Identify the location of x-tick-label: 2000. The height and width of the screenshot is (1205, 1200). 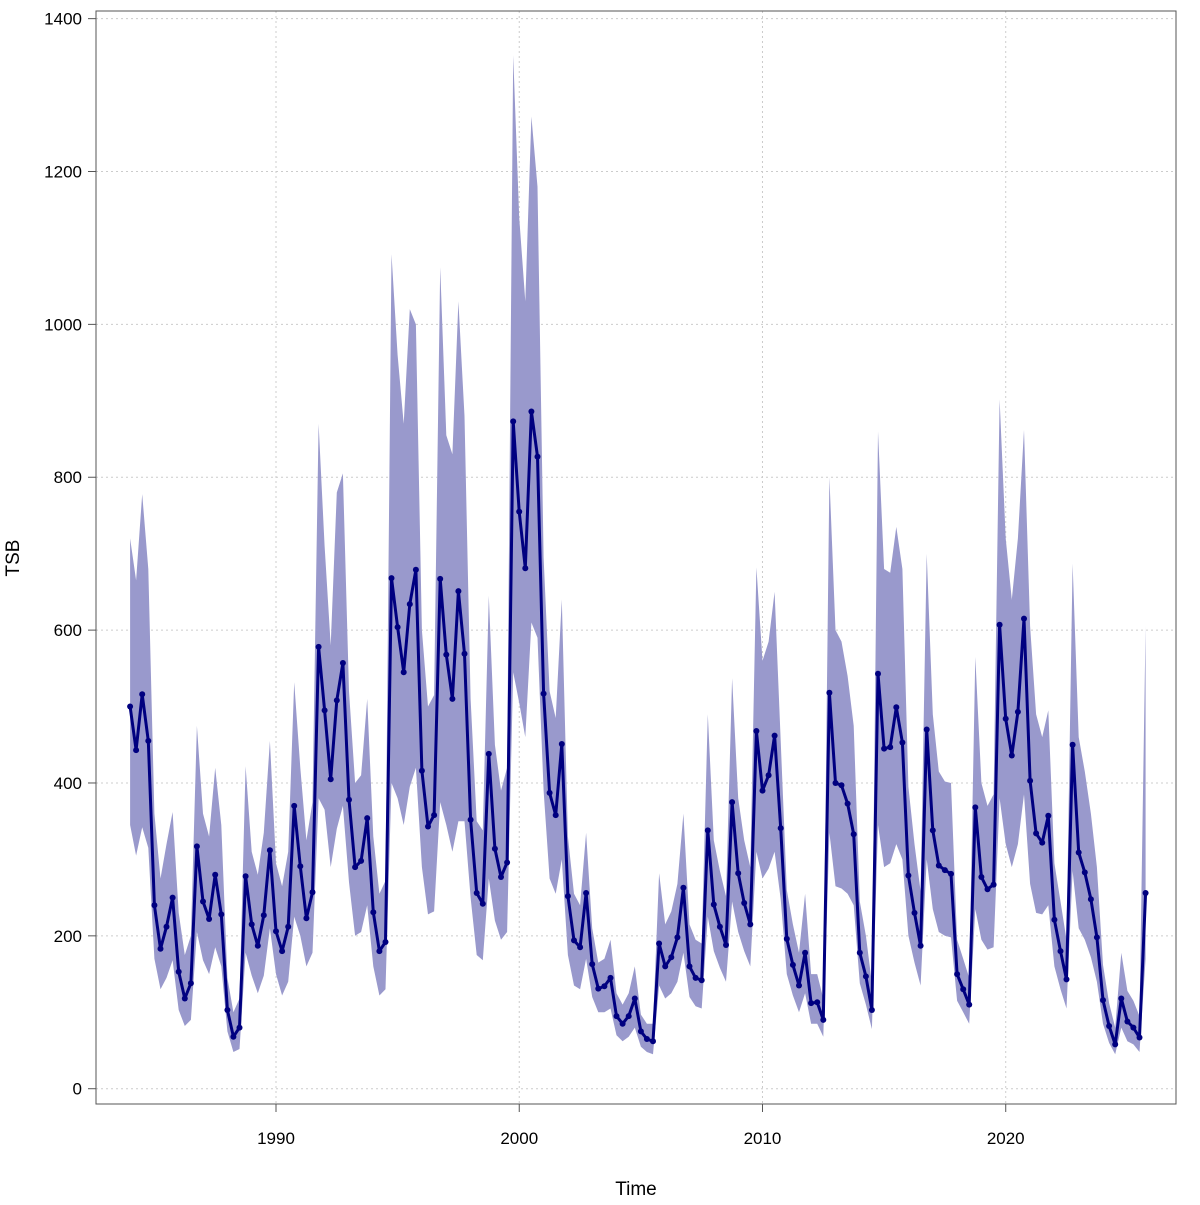
(519, 1138).